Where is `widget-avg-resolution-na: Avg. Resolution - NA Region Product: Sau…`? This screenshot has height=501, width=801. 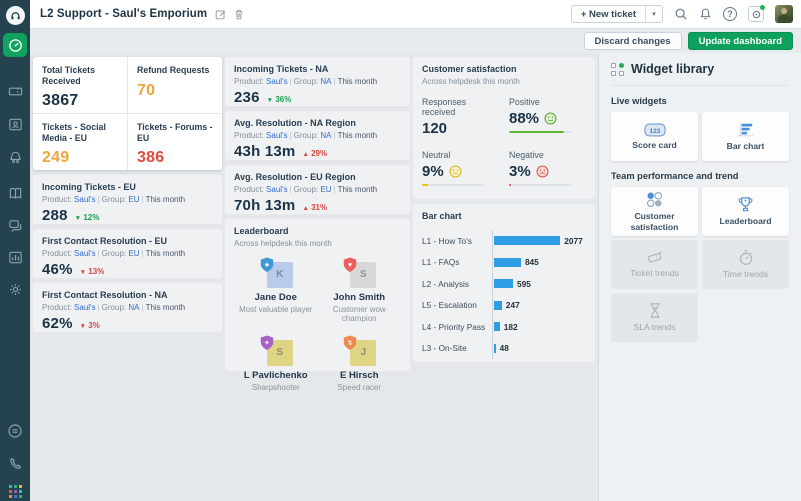
widget-avg-resolution-na: Avg. Resolution - NA Region Product: Sau… is located at coordinates (317, 135).